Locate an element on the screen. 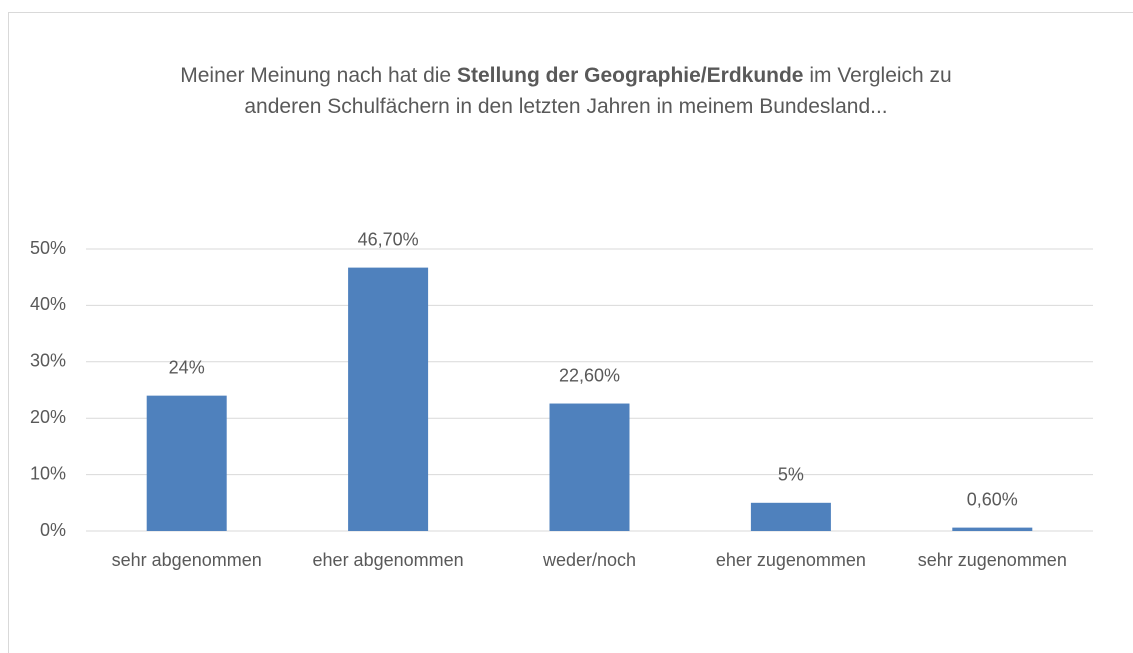  y-tick-label: 50% is located at coordinates (48, 248).